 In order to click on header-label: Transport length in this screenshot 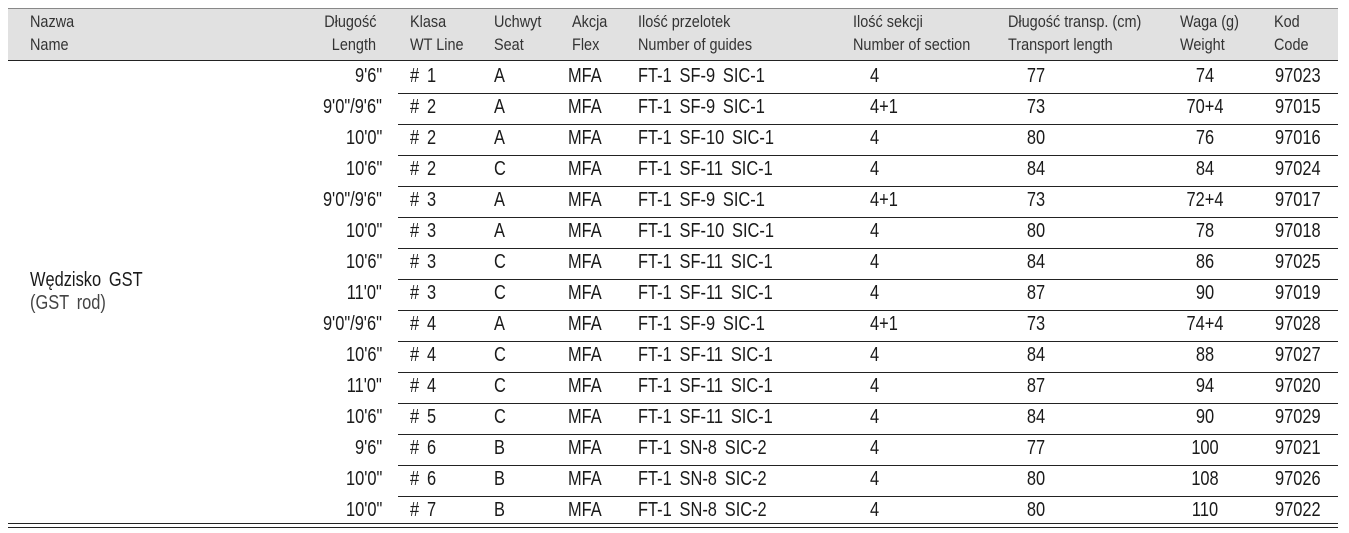, I will do `click(1060, 44)`.